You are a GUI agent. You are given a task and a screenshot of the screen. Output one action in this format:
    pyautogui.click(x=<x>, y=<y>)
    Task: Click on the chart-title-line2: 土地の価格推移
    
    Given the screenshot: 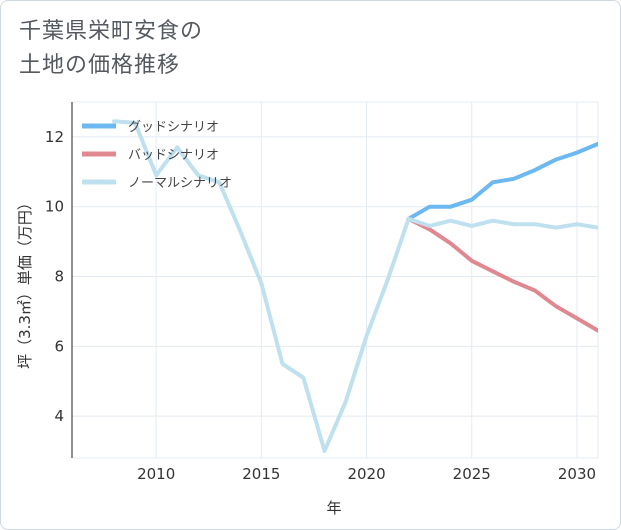 What is the action you would take?
    pyautogui.click(x=100, y=65)
    